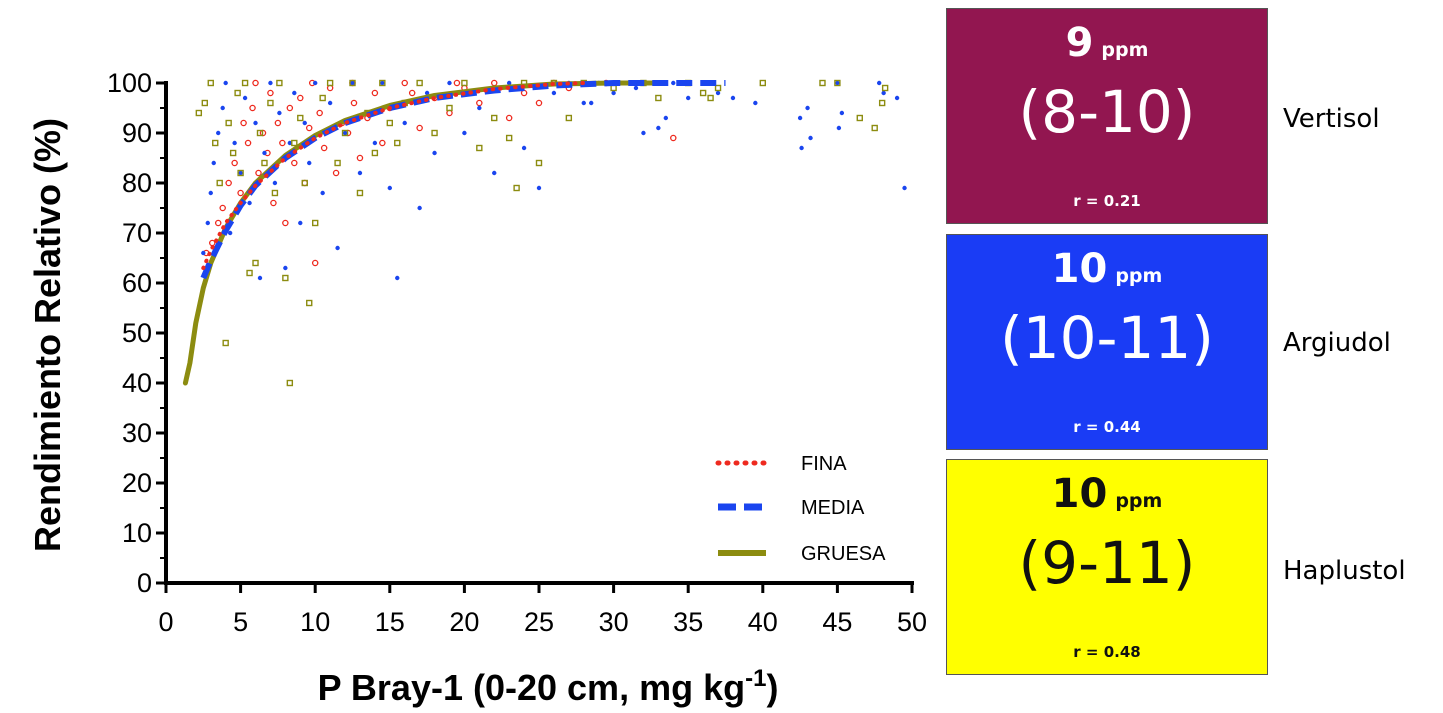 This screenshot has height=713, width=1443. I want to click on legend: FINA MEDIA GRUESA, so click(800, 509).